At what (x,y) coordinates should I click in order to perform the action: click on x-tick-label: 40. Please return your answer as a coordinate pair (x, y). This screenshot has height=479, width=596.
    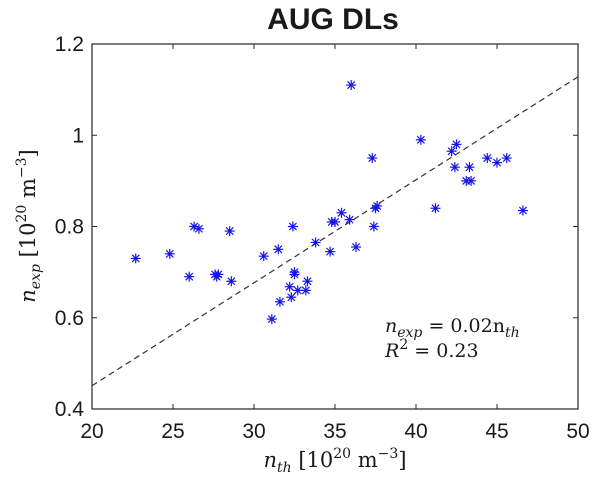
    Looking at the image, I should click on (415, 431).